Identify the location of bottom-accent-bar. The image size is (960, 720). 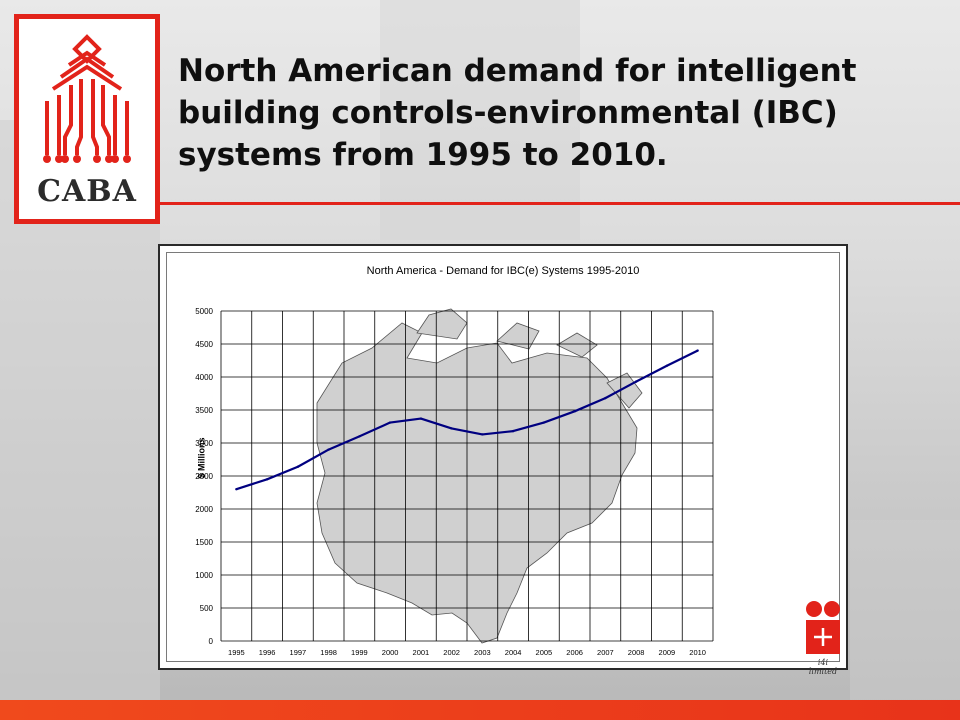
(480, 710).